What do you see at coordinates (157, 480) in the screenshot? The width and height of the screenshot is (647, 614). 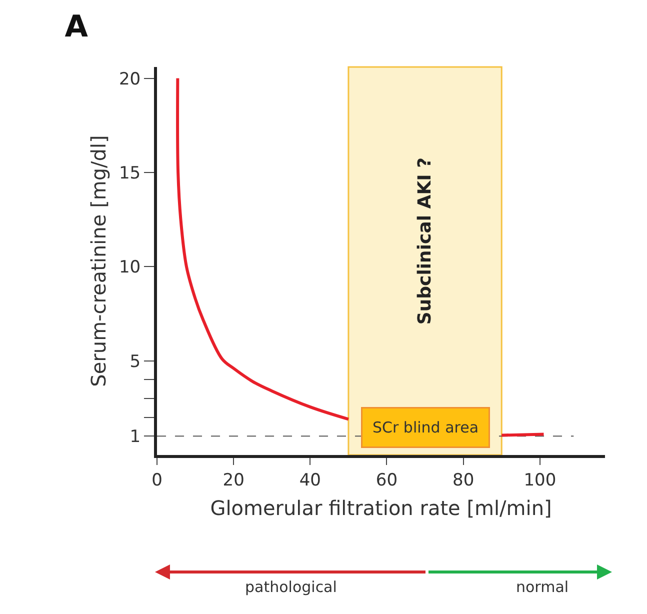 I see `x-tick-label: 0` at bounding box center [157, 480].